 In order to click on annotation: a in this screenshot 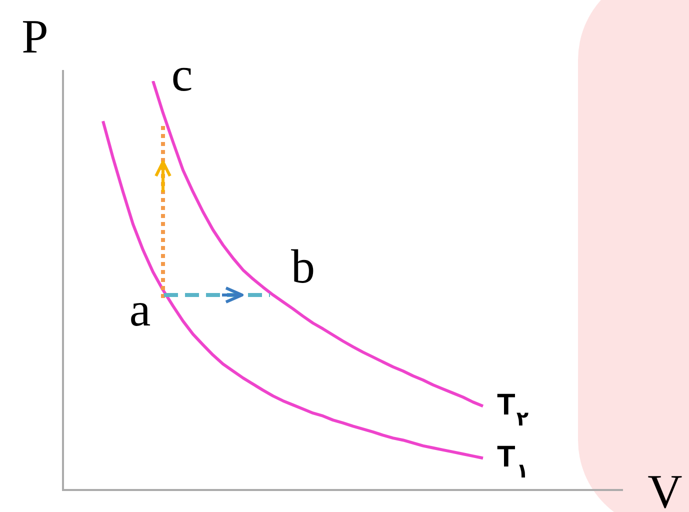, I will do `click(140, 310)`.